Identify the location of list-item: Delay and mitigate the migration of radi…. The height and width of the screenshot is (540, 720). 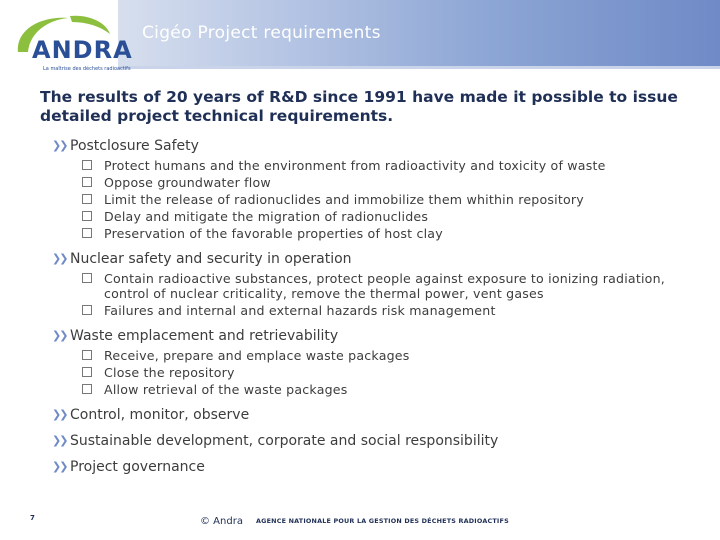
(382, 216).